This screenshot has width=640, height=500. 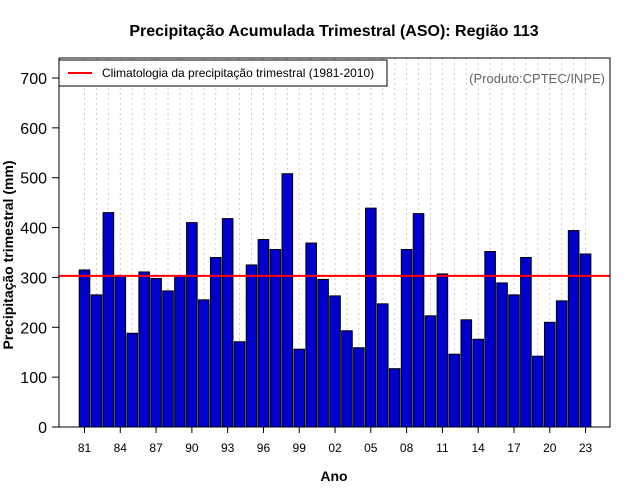 I want to click on bar-2004, so click(x=359, y=387).